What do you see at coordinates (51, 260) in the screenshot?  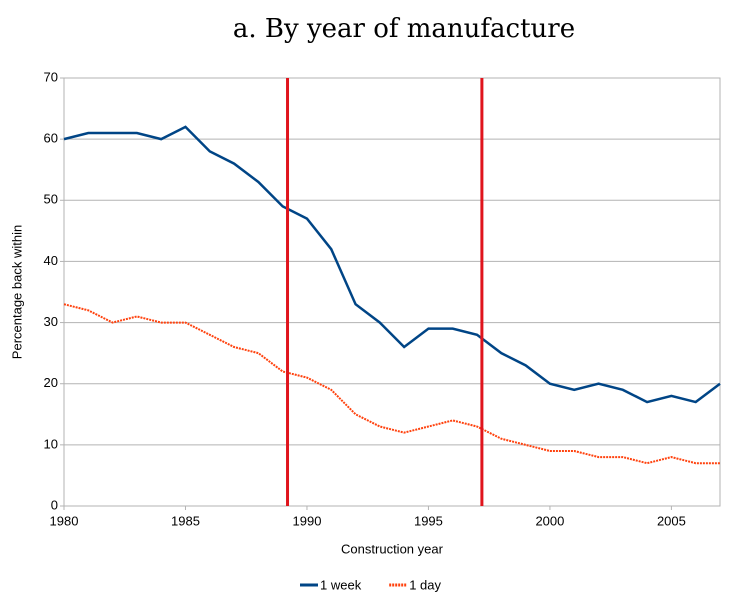 I see `y-tick-label: 40` at bounding box center [51, 260].